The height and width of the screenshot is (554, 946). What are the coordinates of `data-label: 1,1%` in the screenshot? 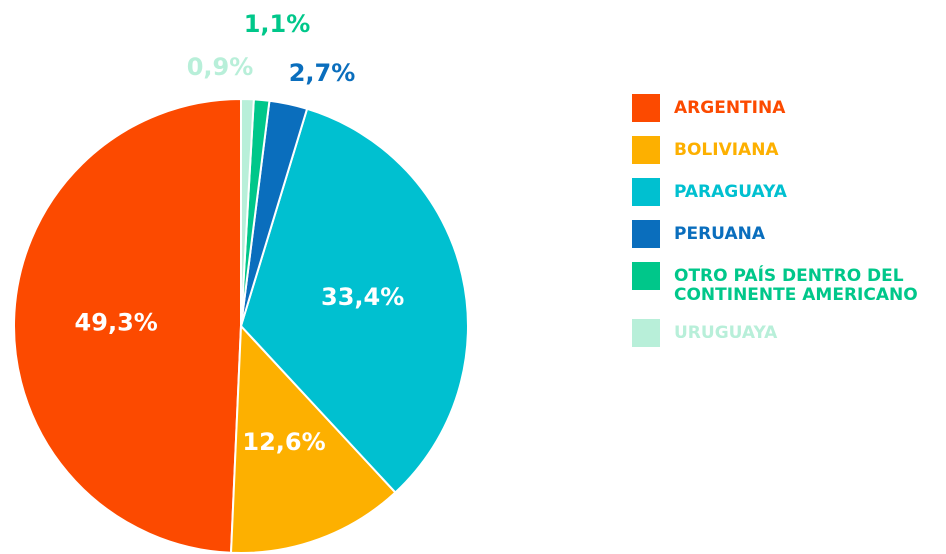 It's located at (277, 24).